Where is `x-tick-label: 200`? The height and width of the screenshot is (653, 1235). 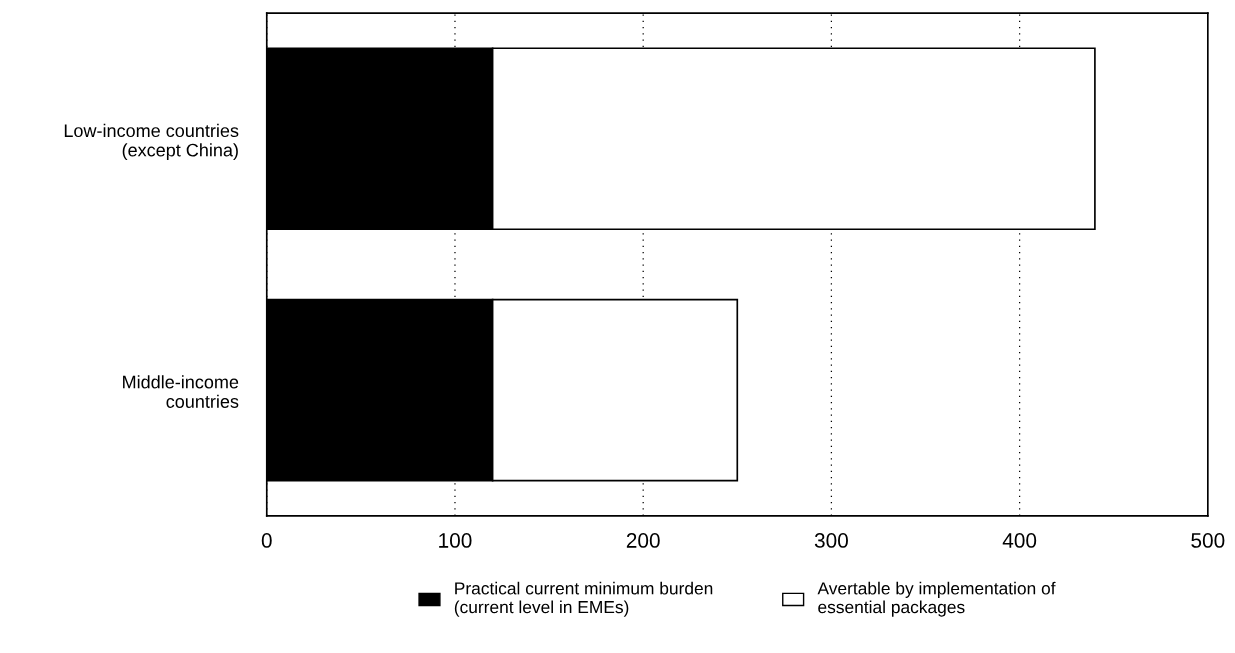 x-tick-label: 200 is located at coordinates (643, 540).